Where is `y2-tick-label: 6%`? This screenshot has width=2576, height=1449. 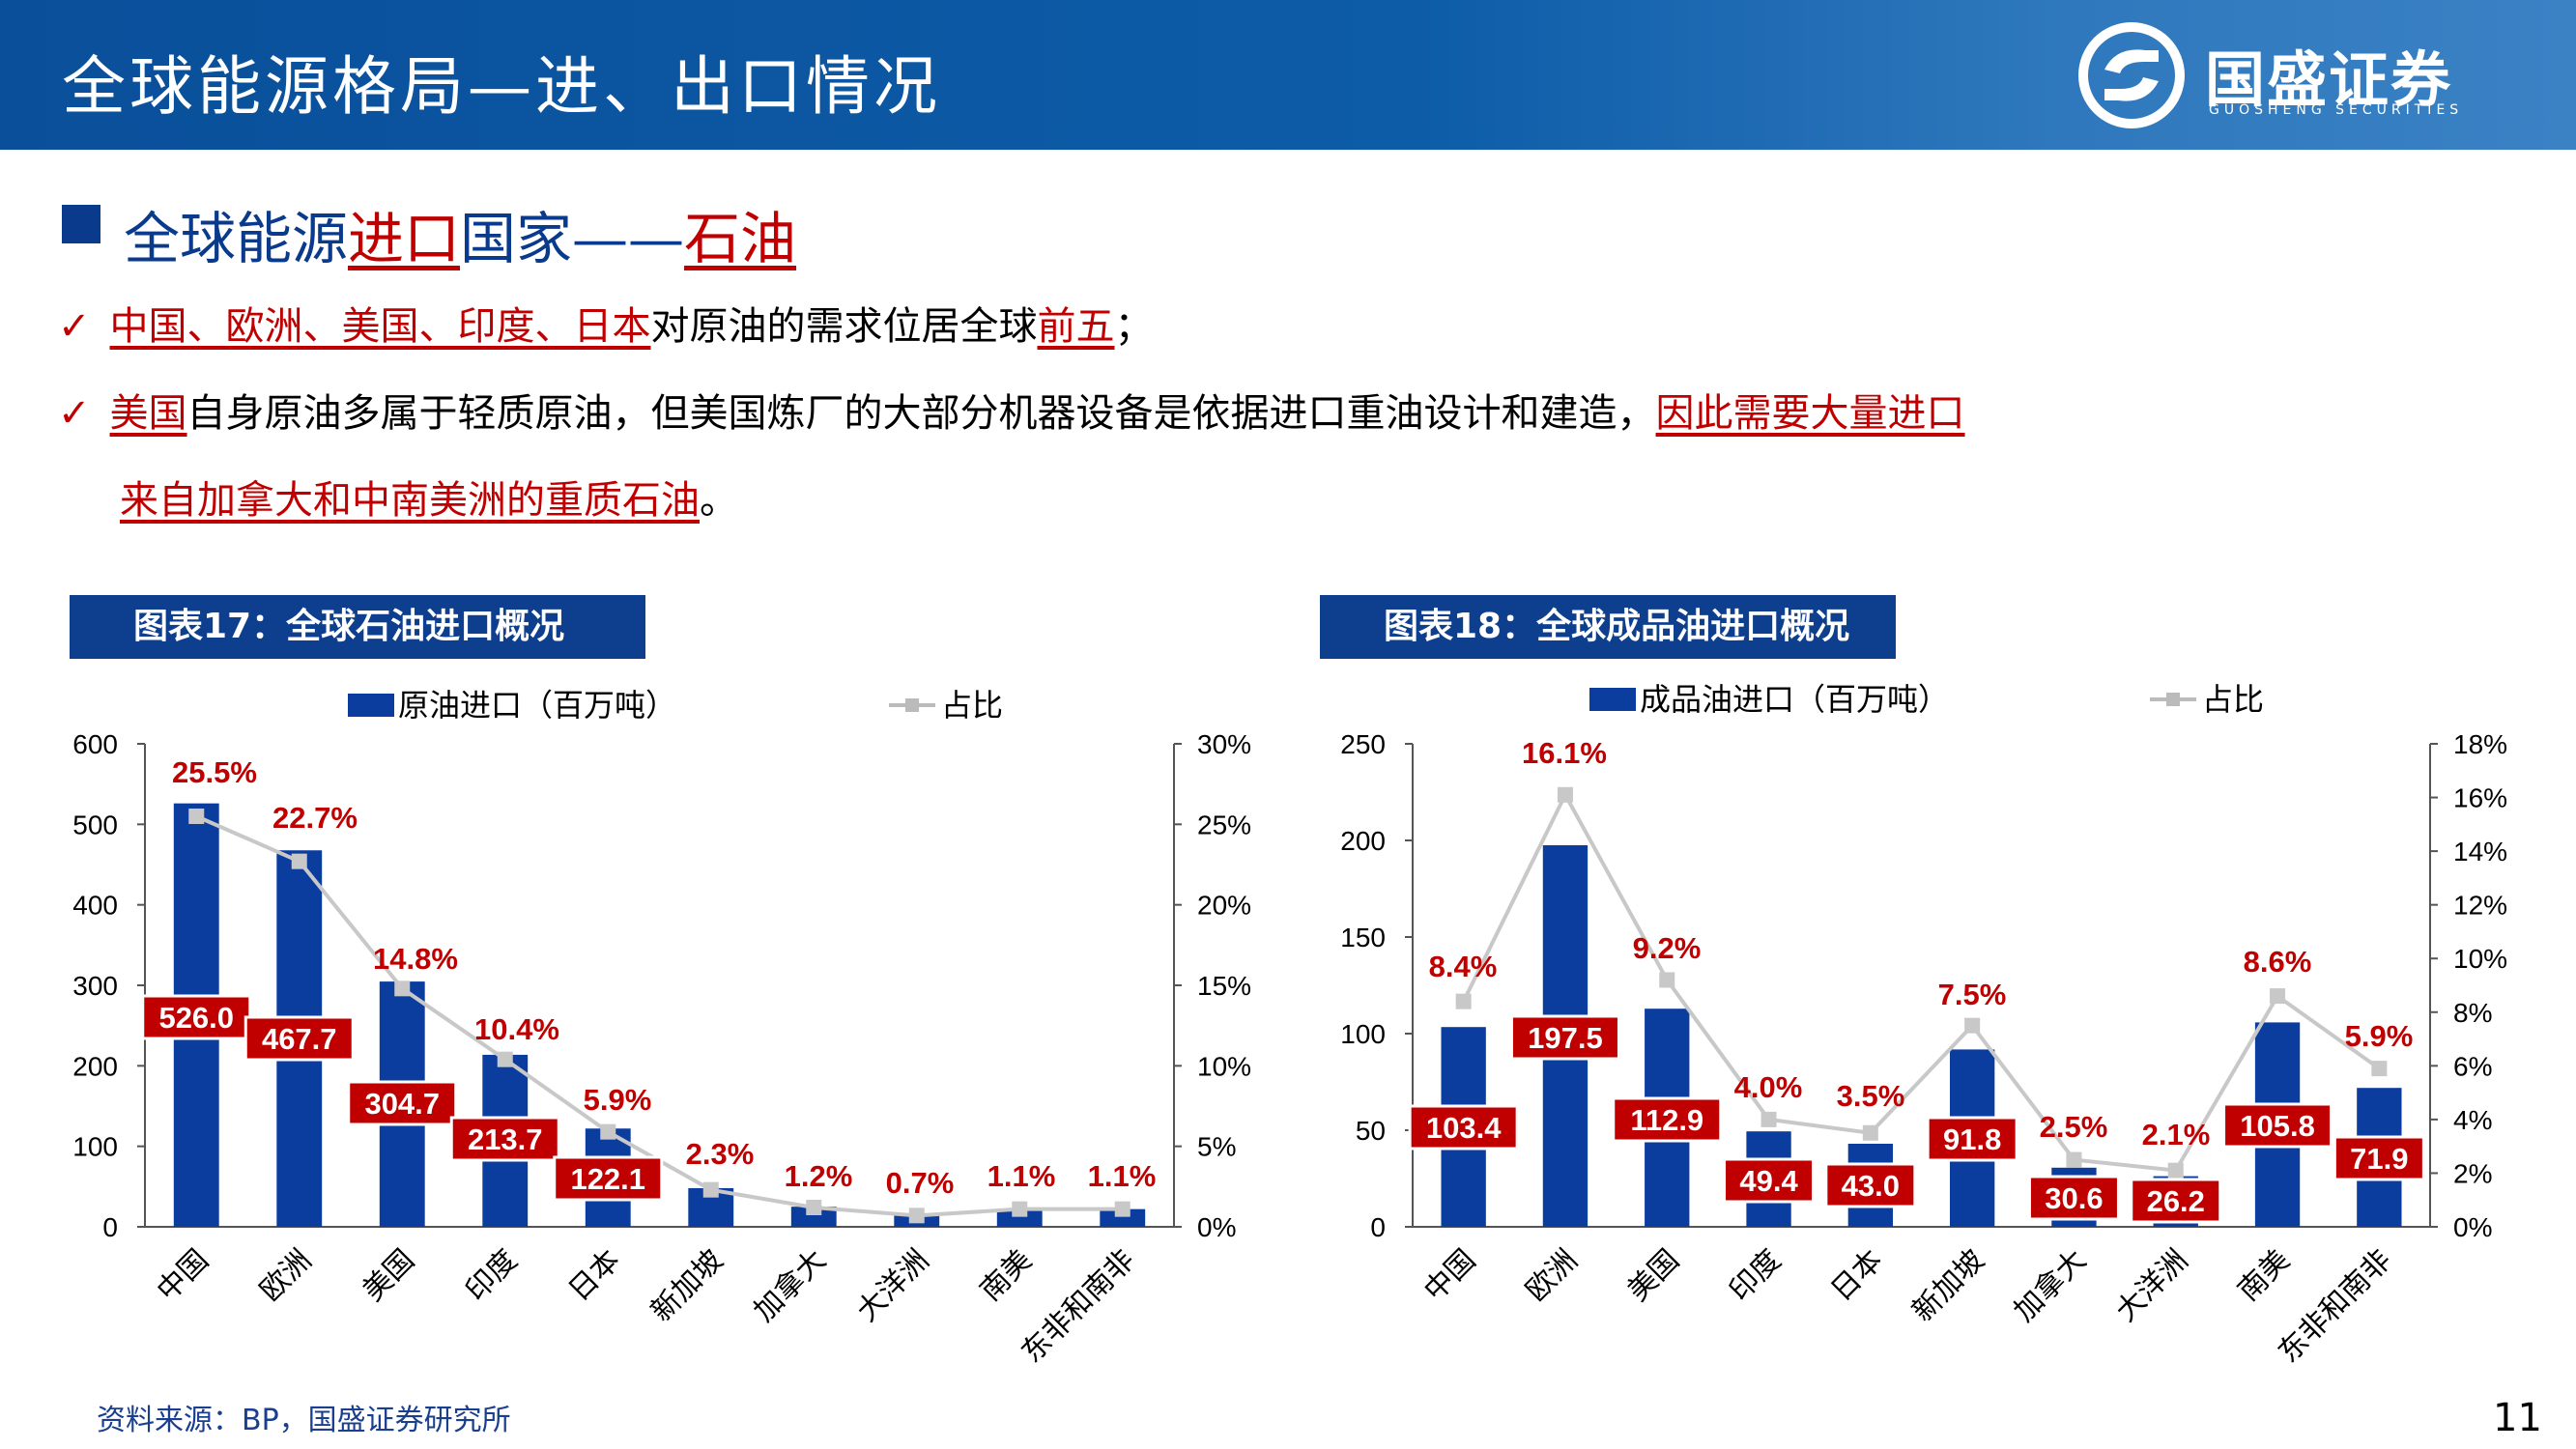 y2-tick-label: 6% is located at coordinates (2473, 1066).